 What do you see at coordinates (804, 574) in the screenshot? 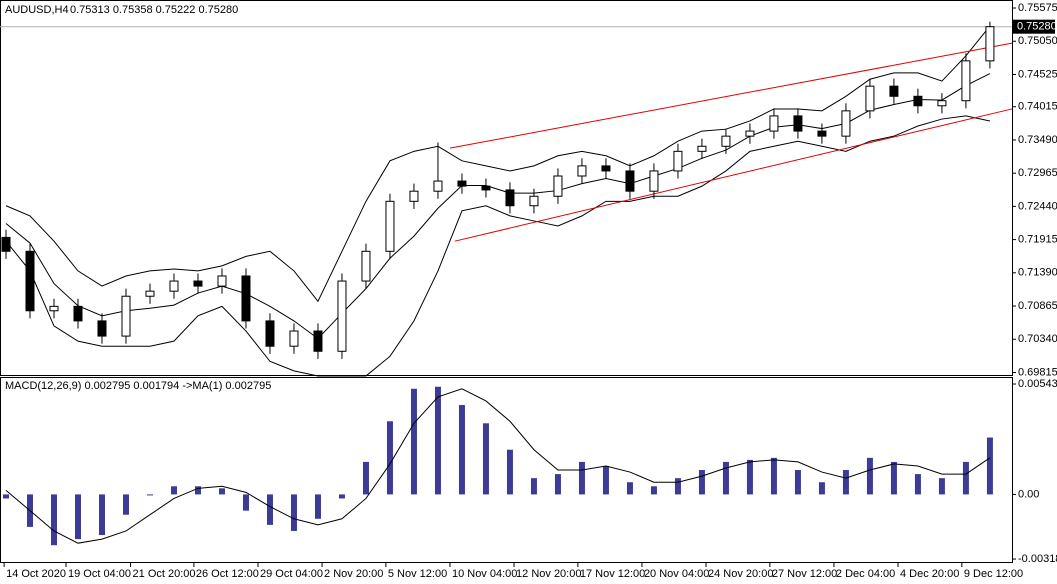
I see `x-tick-label: 27 Nov 12:00` at bounding box center [804, 574].